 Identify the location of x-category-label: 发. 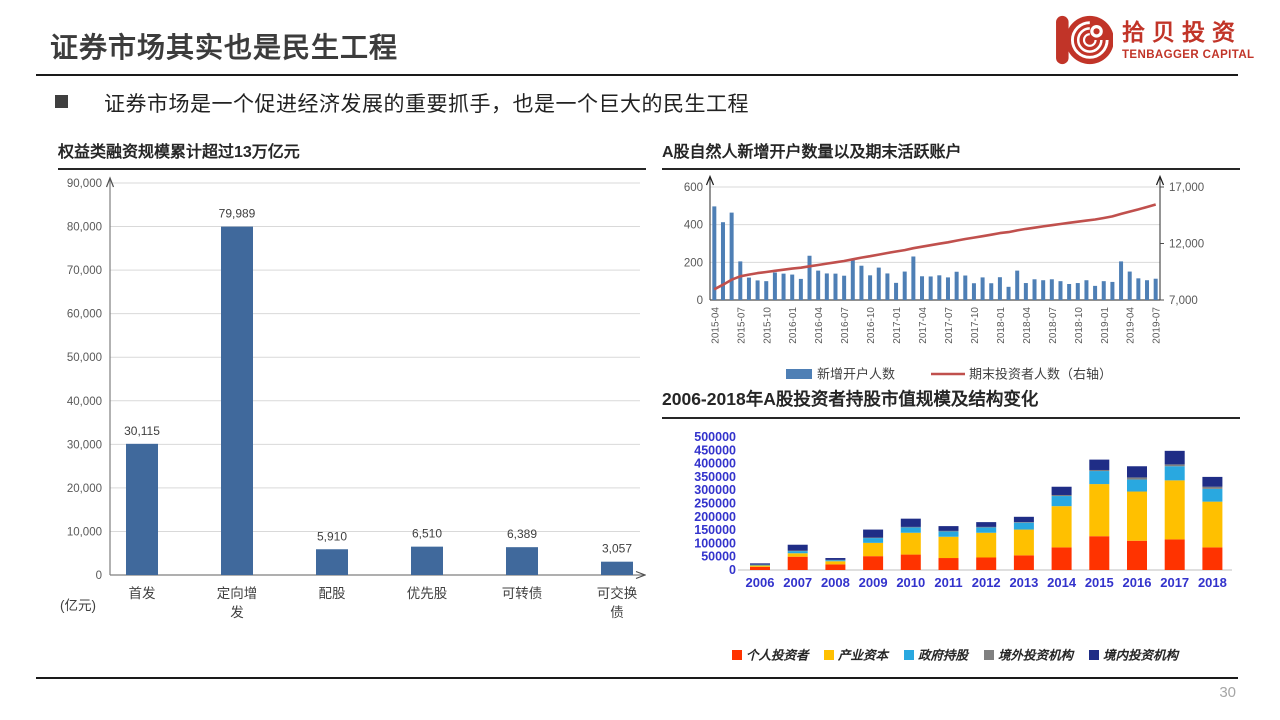
(237, 612).